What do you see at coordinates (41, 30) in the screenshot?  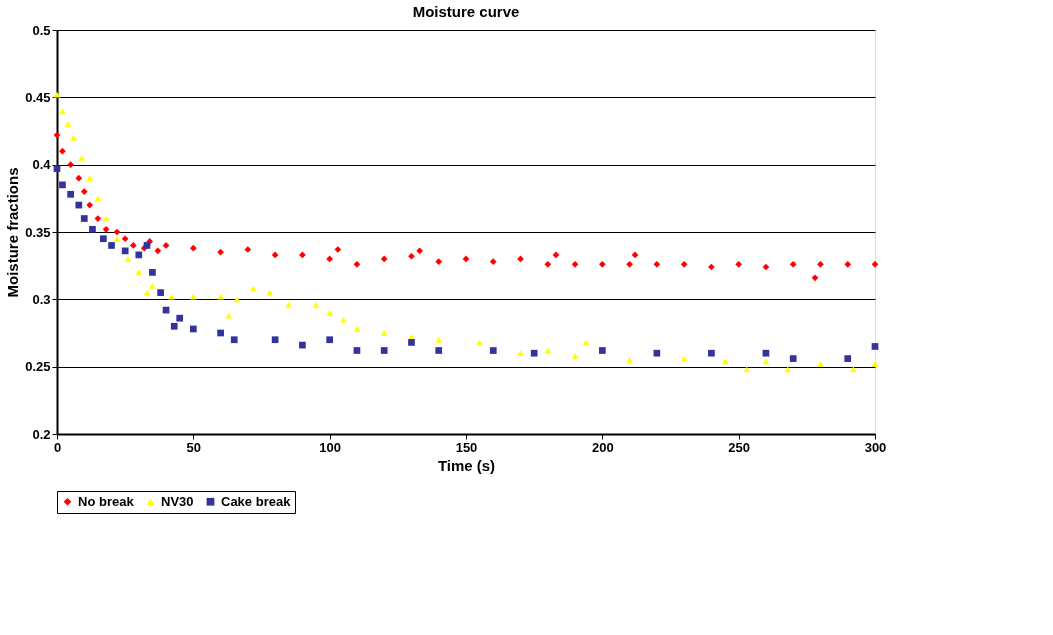 I see `y-tick-label: 0.5` at bounding box center [41, 30].